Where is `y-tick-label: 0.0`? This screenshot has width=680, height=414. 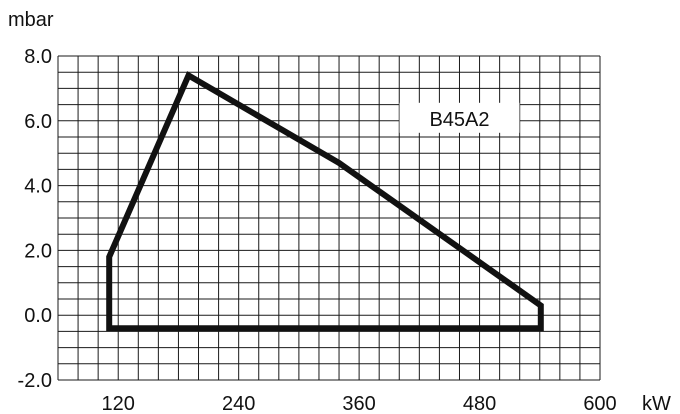
y-tick-label: 0.0 is located at coordinates (38, 316).